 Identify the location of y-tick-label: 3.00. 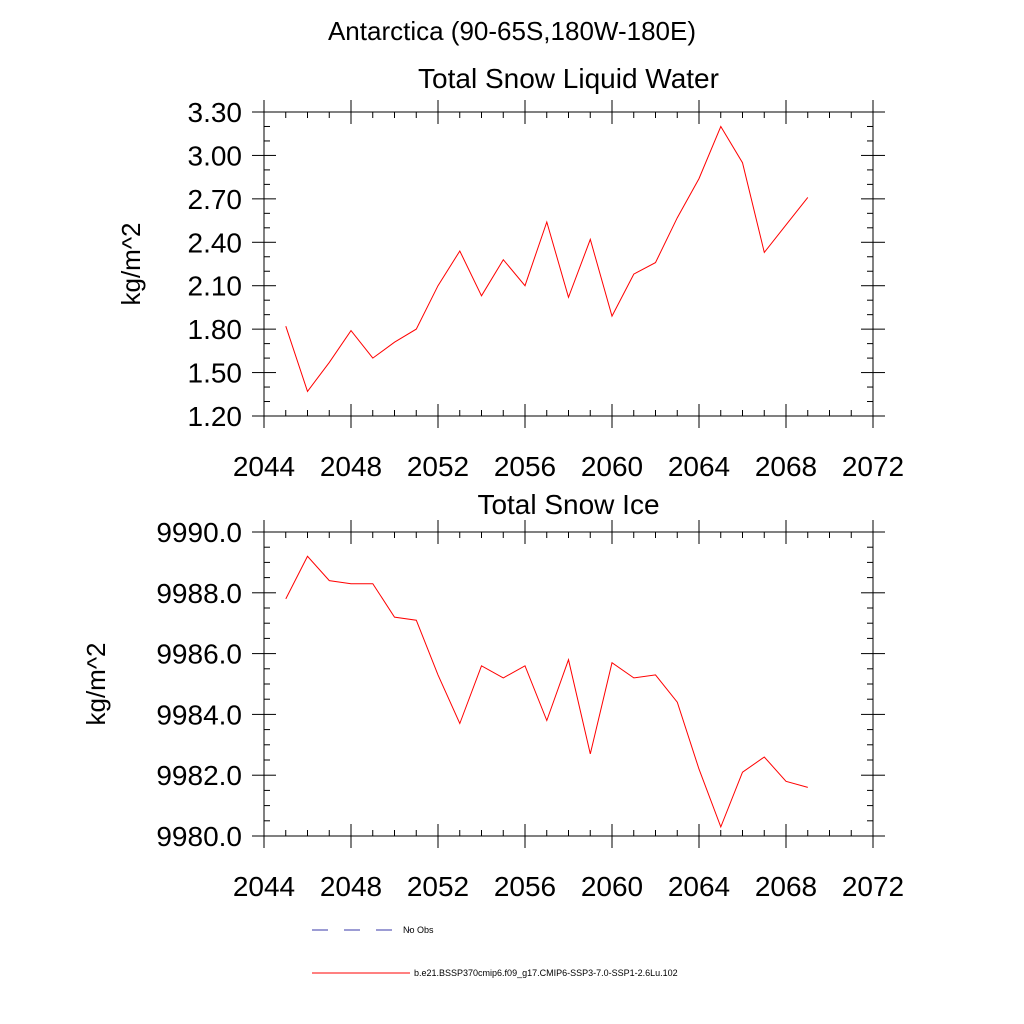
(215, 155).